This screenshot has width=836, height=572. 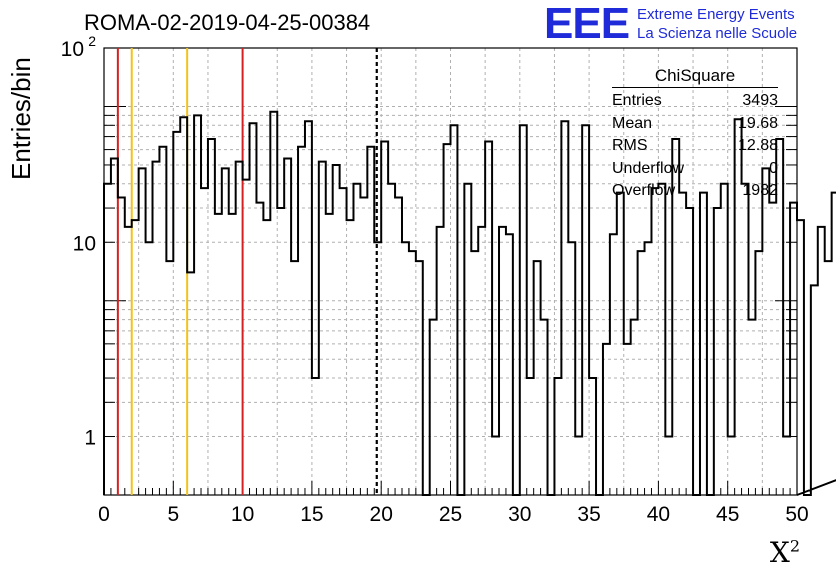 What do you see at coordinates (760, 190) in the screenshot?
I see `stats-value: 1982` at bounding box center [760, 190].